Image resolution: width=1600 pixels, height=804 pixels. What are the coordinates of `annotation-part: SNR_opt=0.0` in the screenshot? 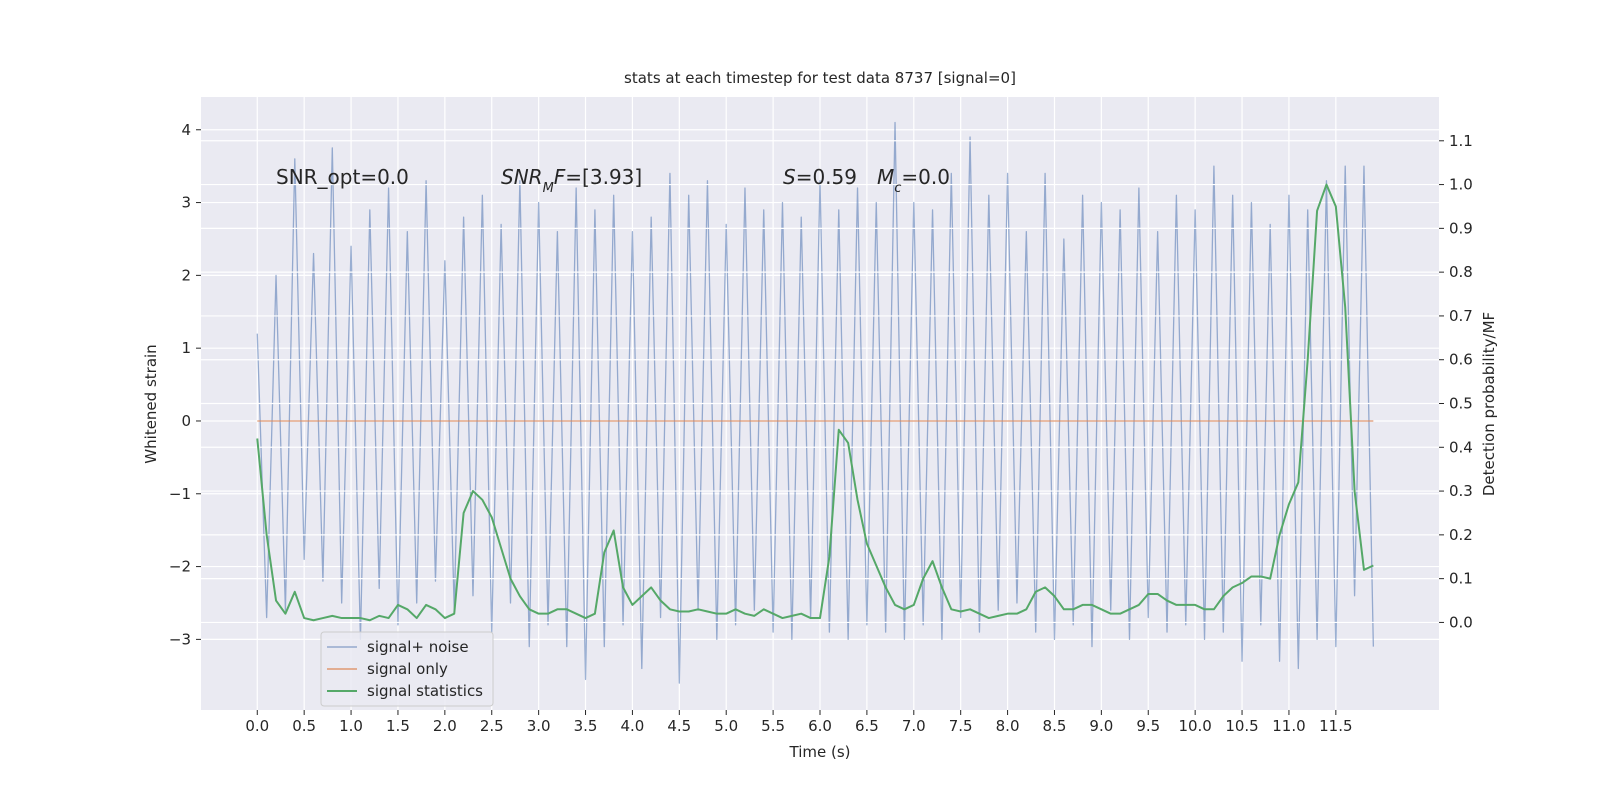 It's located at (342, 177).